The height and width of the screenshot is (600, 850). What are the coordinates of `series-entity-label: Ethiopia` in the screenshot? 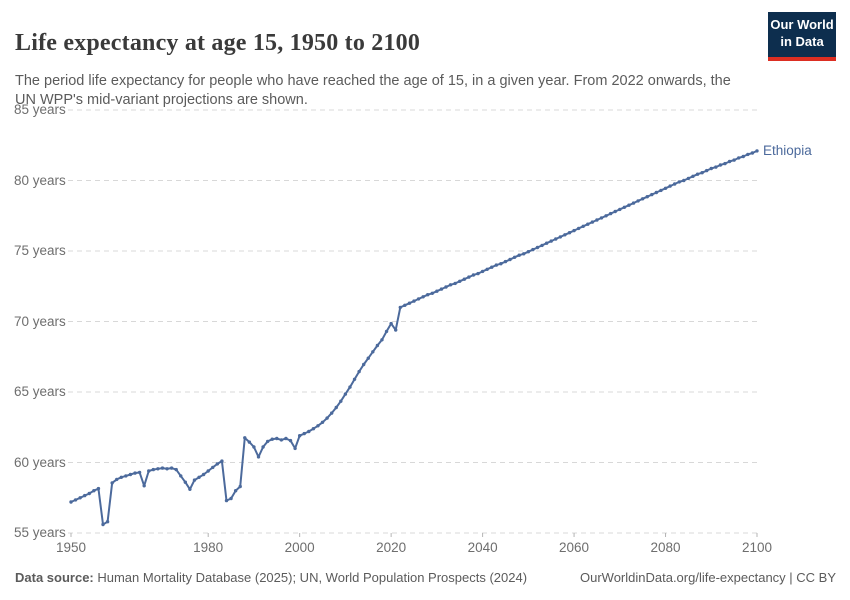 It's located at (787, 150).